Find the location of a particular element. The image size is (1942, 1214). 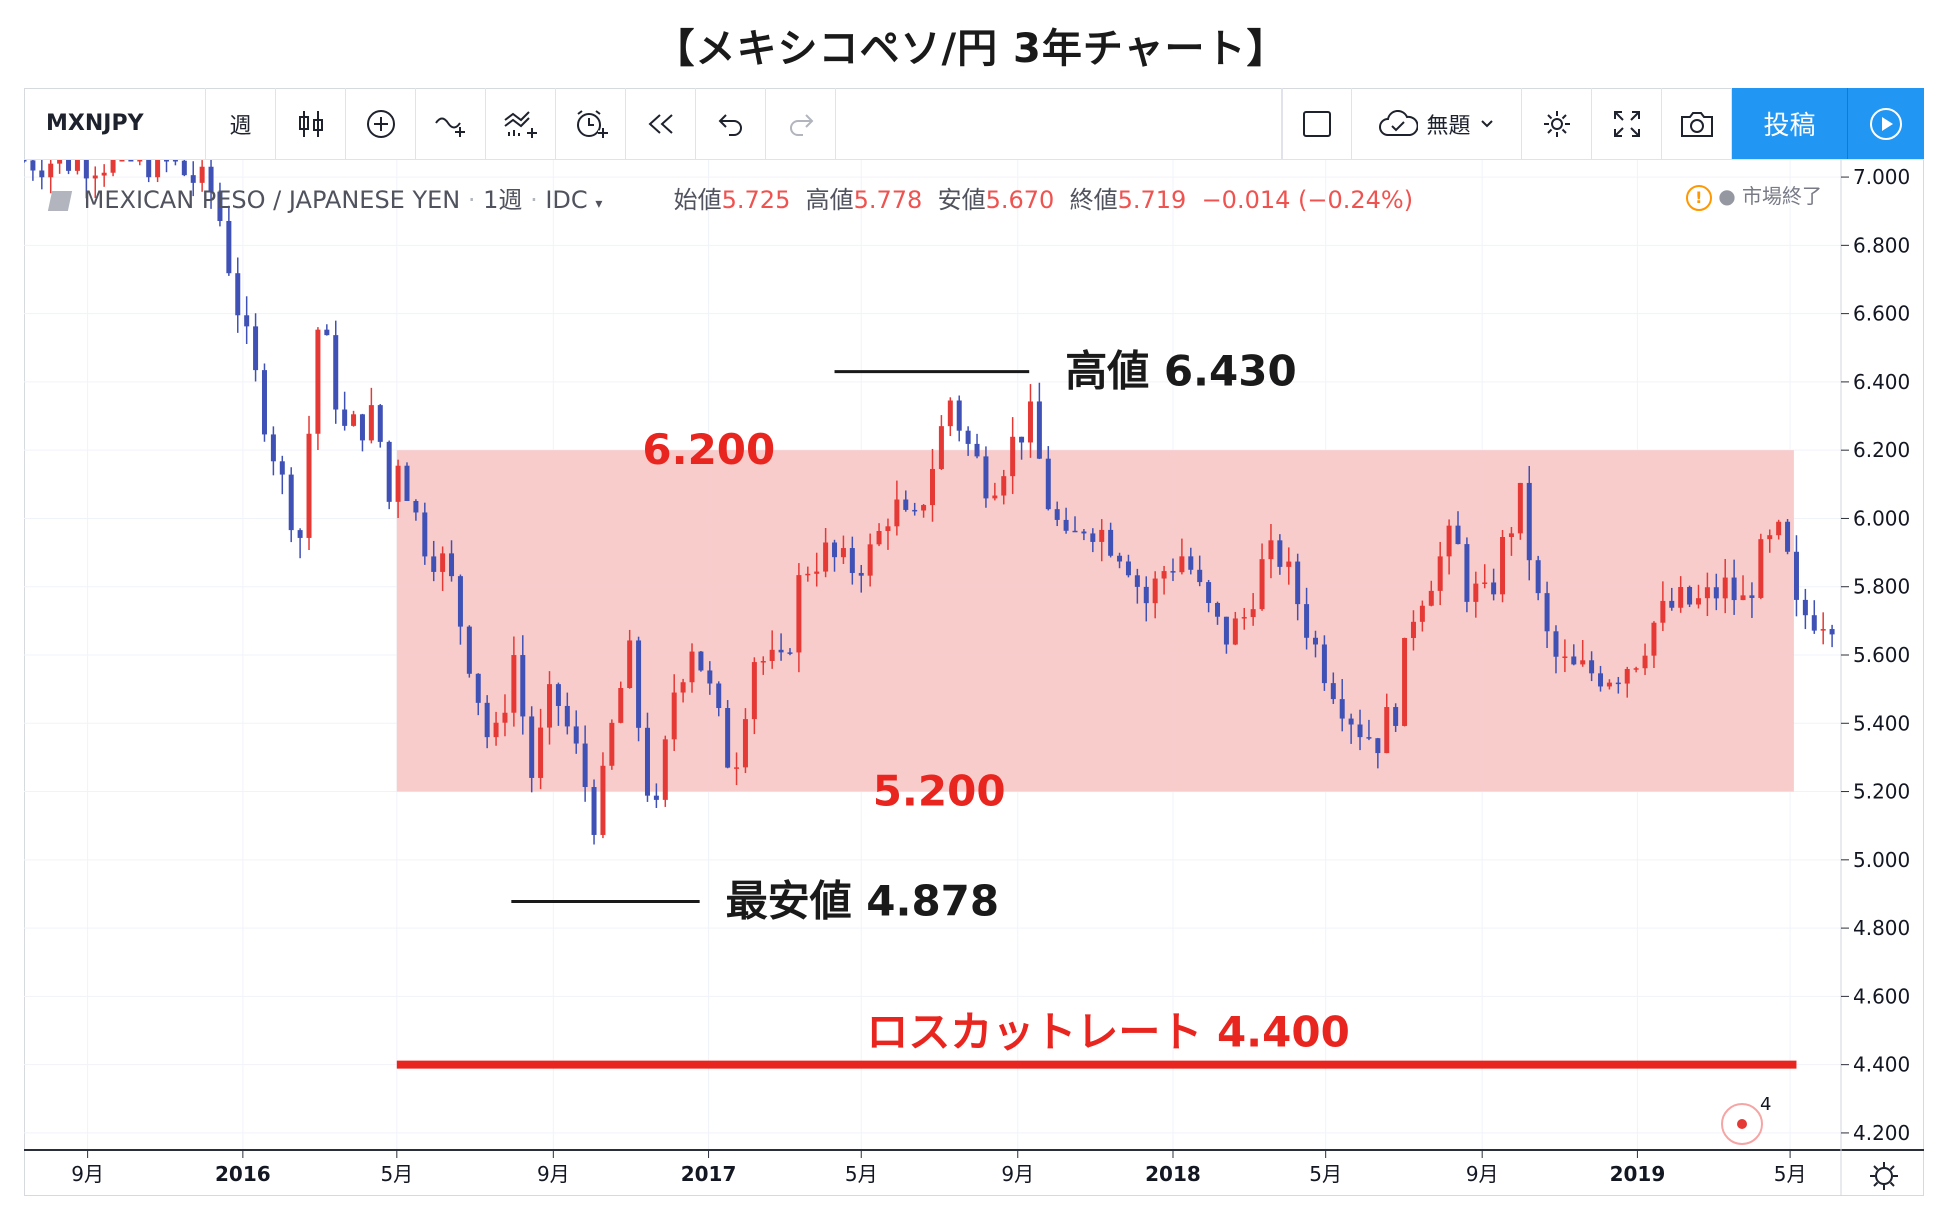

y-tick-label: 5.200 is located at coordinates (1881, 792).